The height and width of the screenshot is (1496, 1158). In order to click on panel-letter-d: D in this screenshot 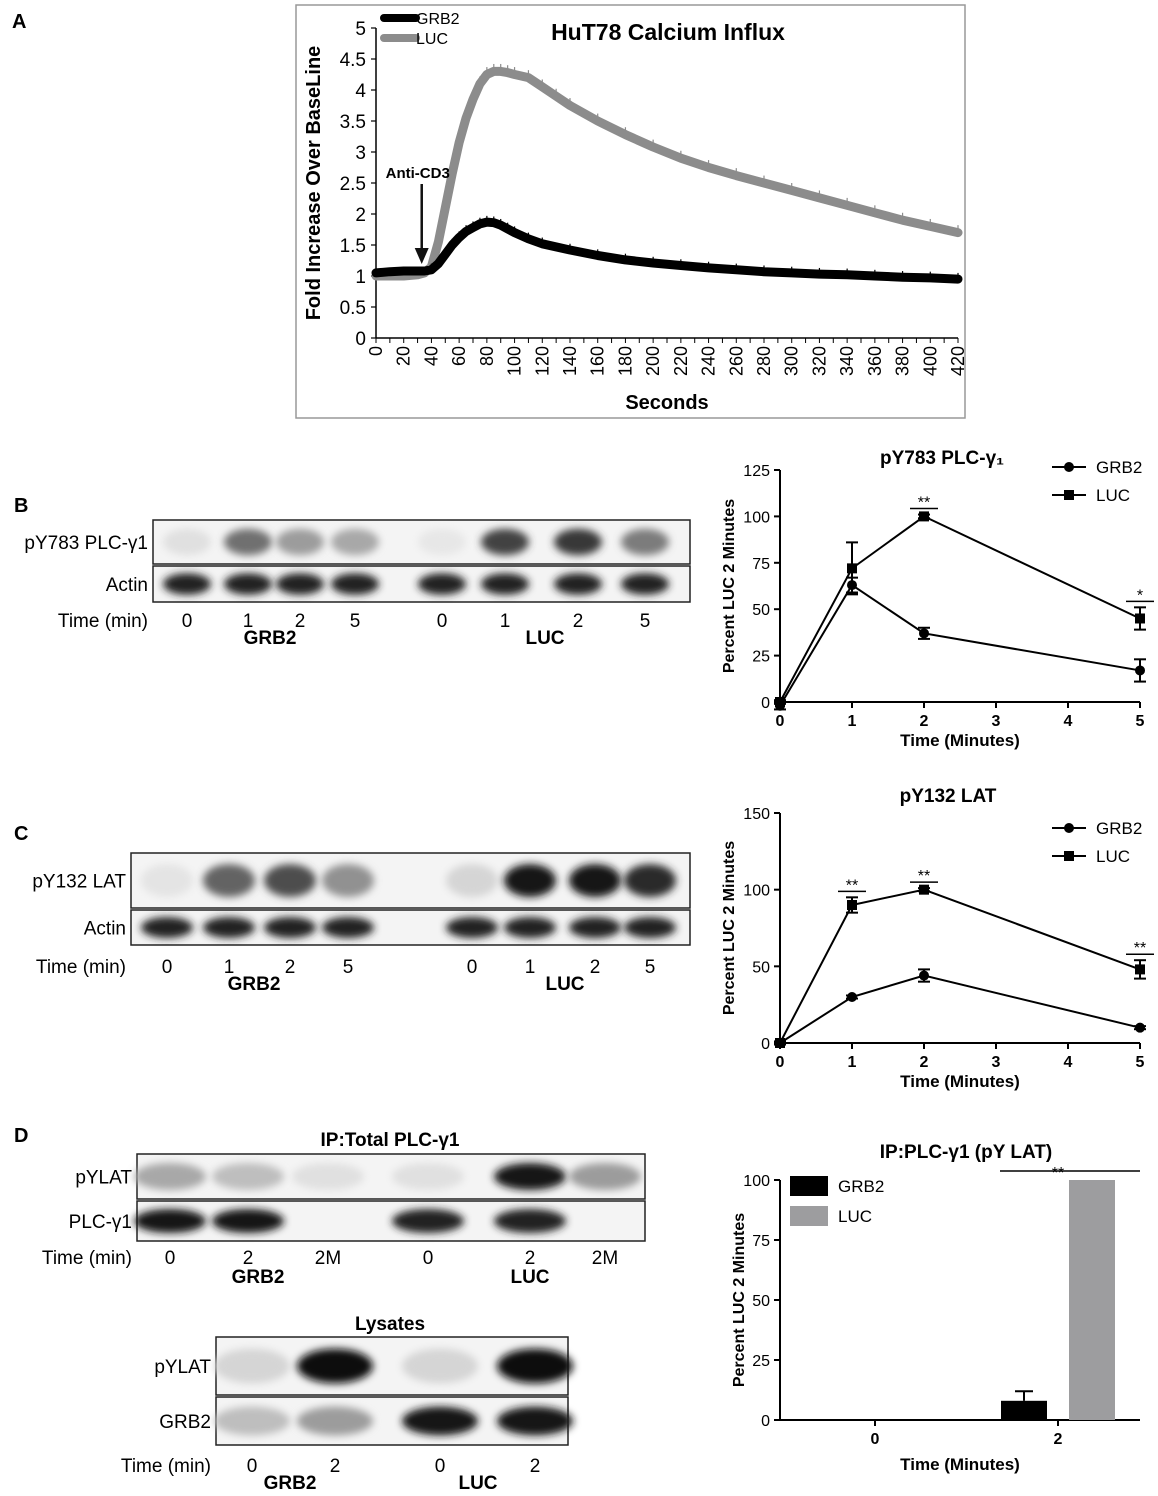, I will do `click(21, 1136)`.